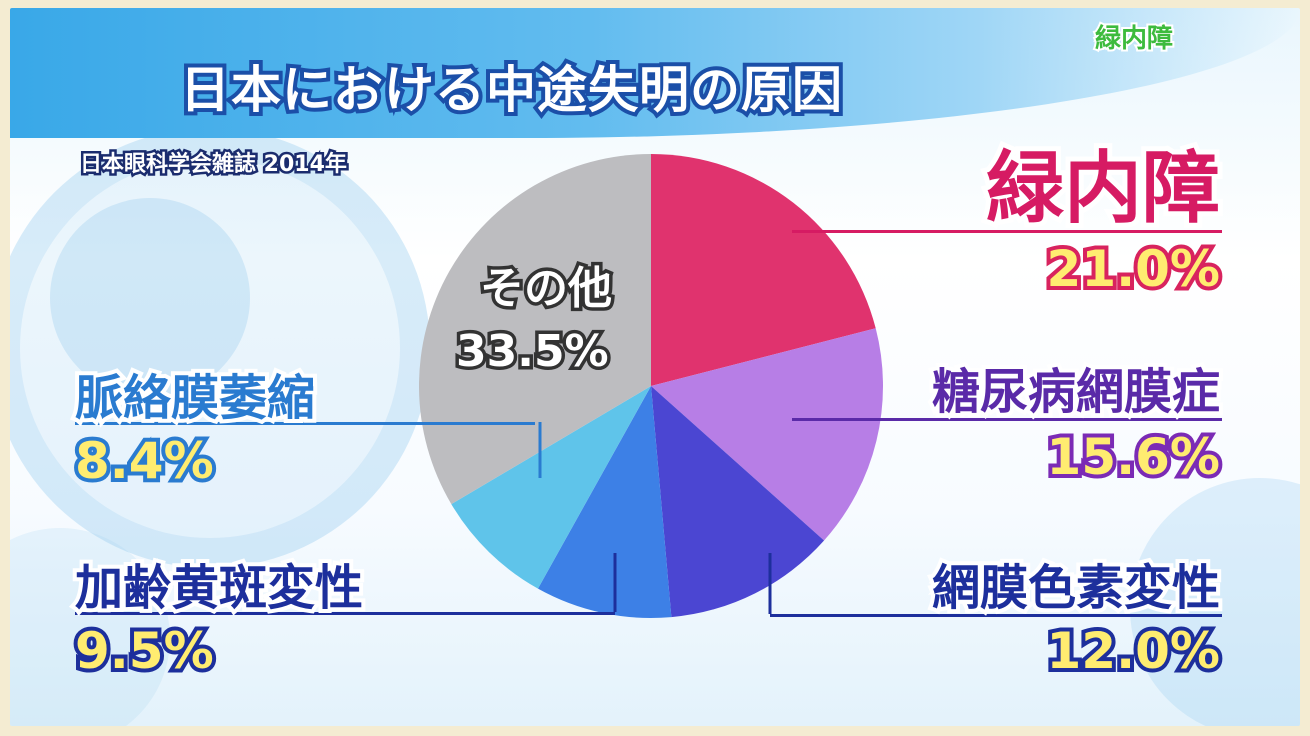 Image resolution: width=1310 pixels, height=736 pixels. Describe the element at coordinates (1076, 392) in the screenshot. I see `label-diabetic-retinopathy: 糖尿病網膜症` at that location.